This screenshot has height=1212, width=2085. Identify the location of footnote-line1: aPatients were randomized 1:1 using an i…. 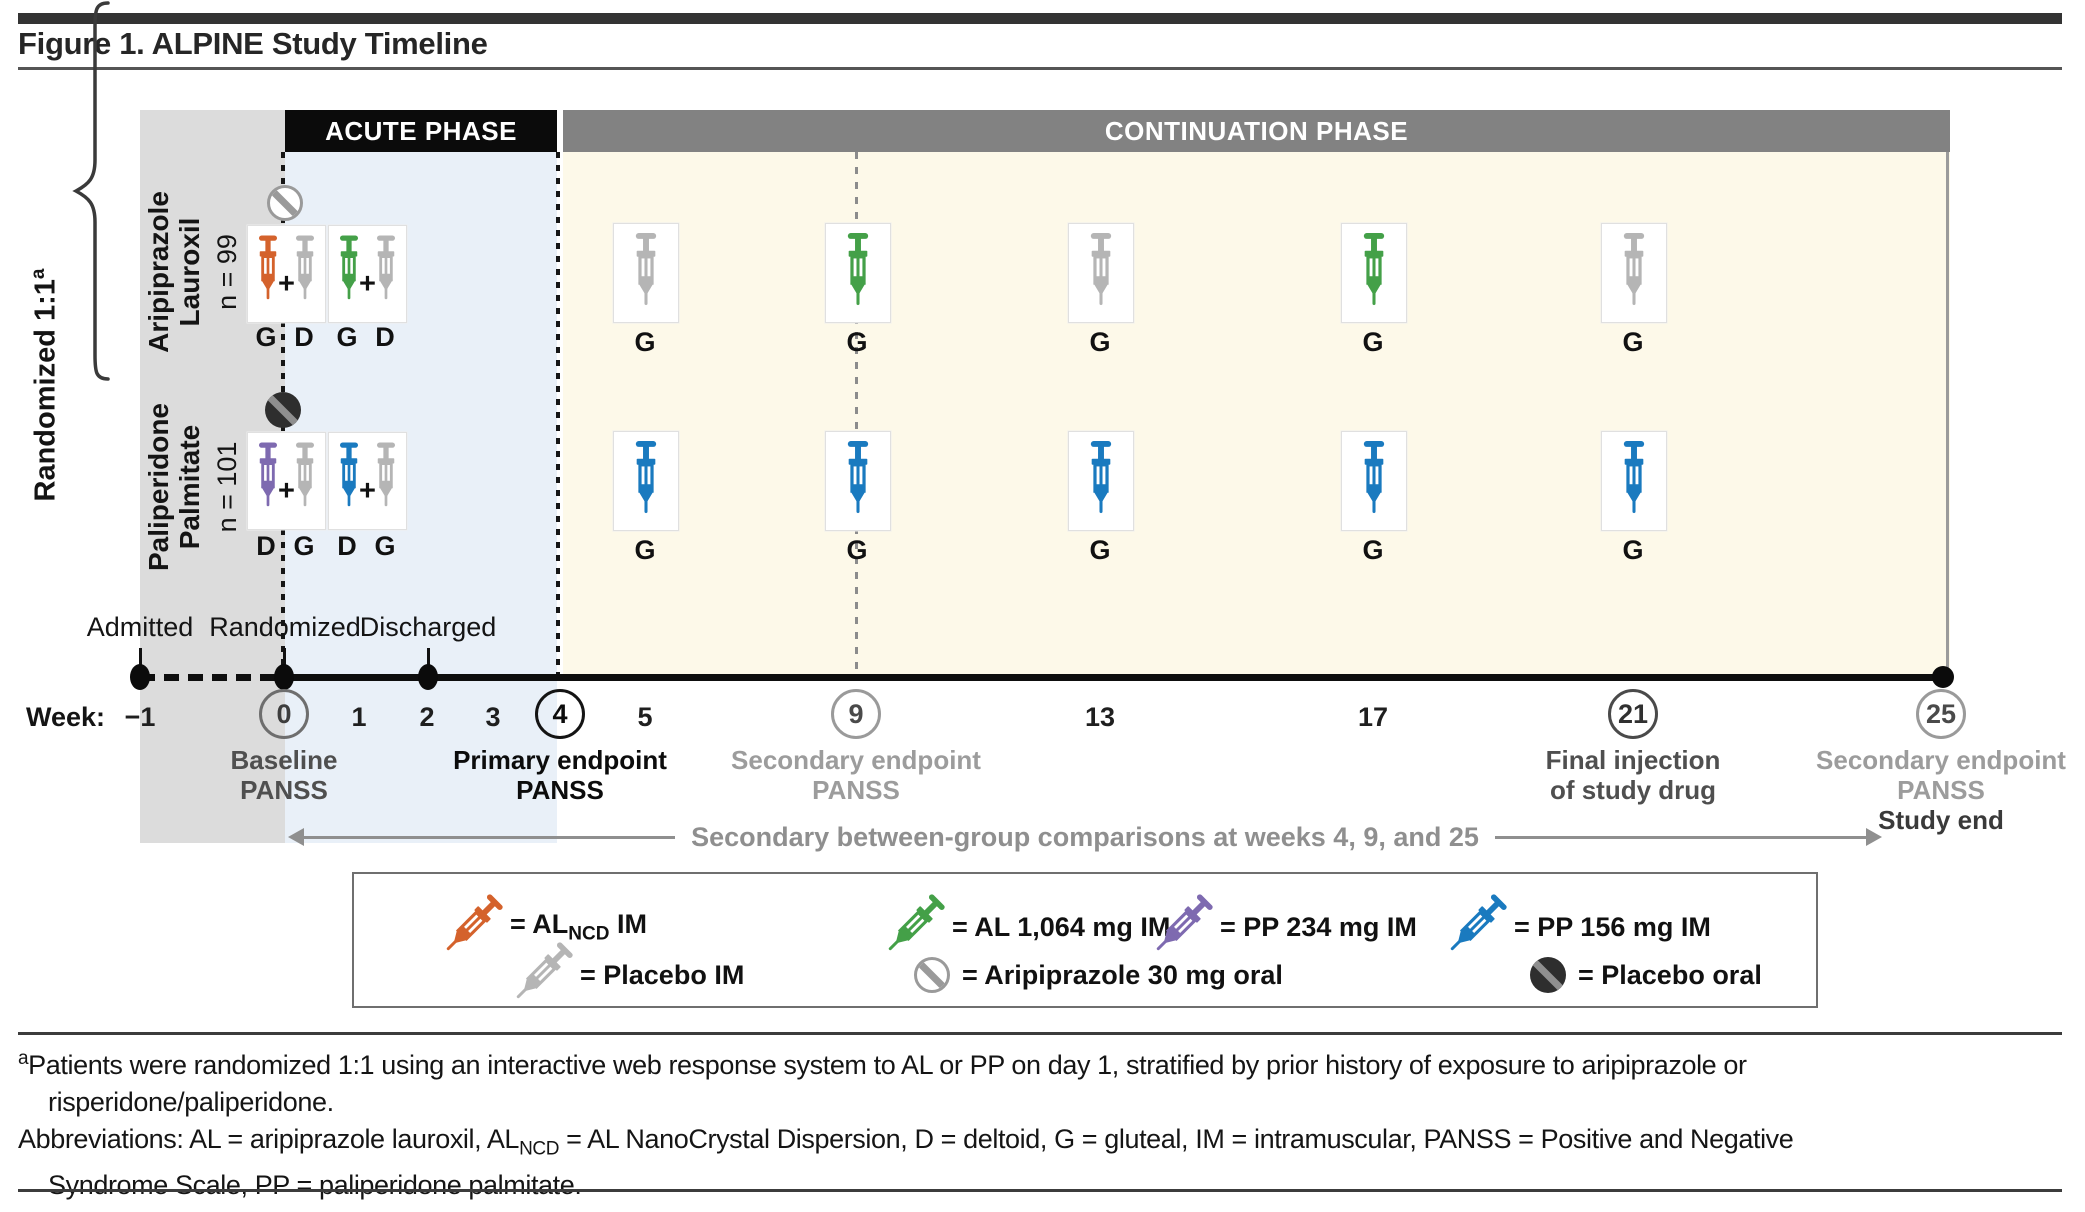
(882, 1064).